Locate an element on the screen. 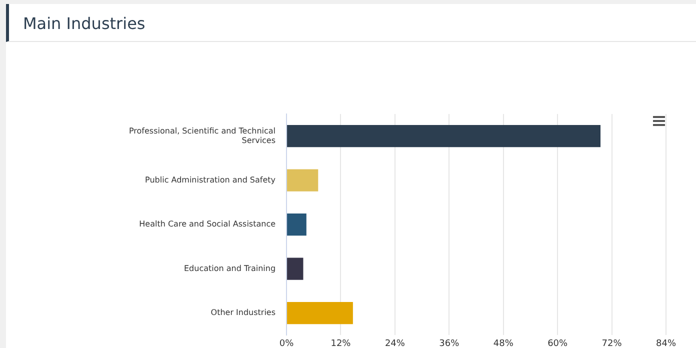 This screenshot has width=696, height=348. x-tick-label: 60% is located at coordinates (558, 343).